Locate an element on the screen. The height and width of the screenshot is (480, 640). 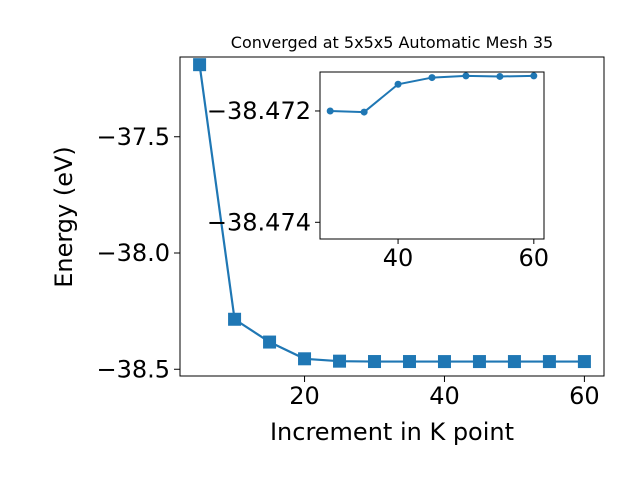
main-x-tick-label: 60 is located at coordinates (584, 396).